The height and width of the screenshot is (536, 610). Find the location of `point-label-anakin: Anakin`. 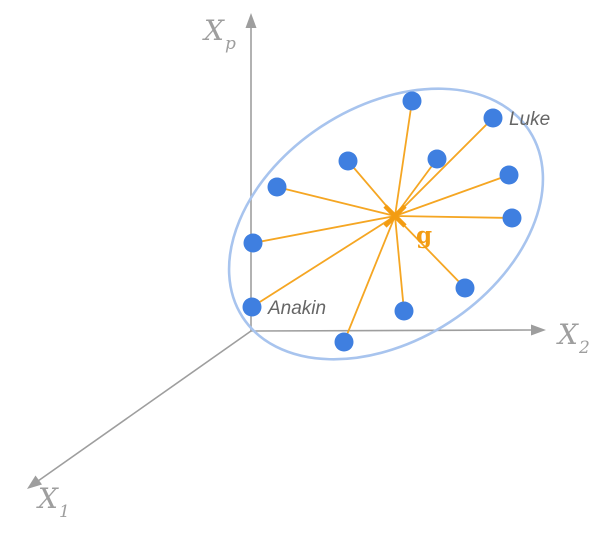

point-label-anakin: Anakin is located at coordinates (296, 308).